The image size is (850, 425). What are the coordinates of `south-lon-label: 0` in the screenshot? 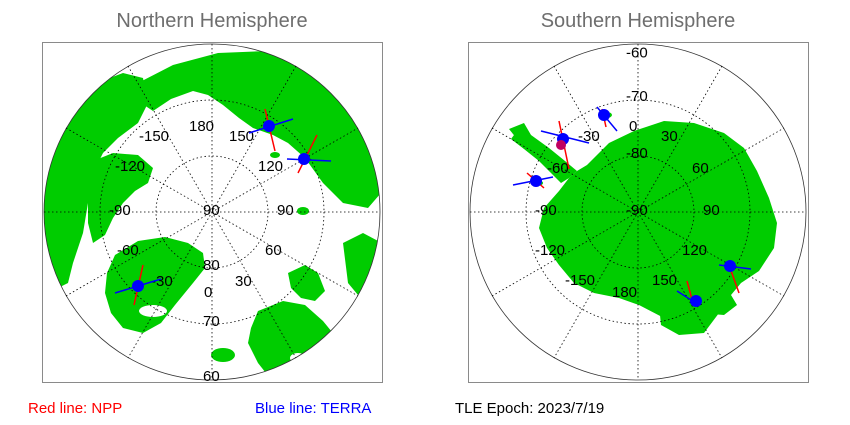 It's located at (633, 126).